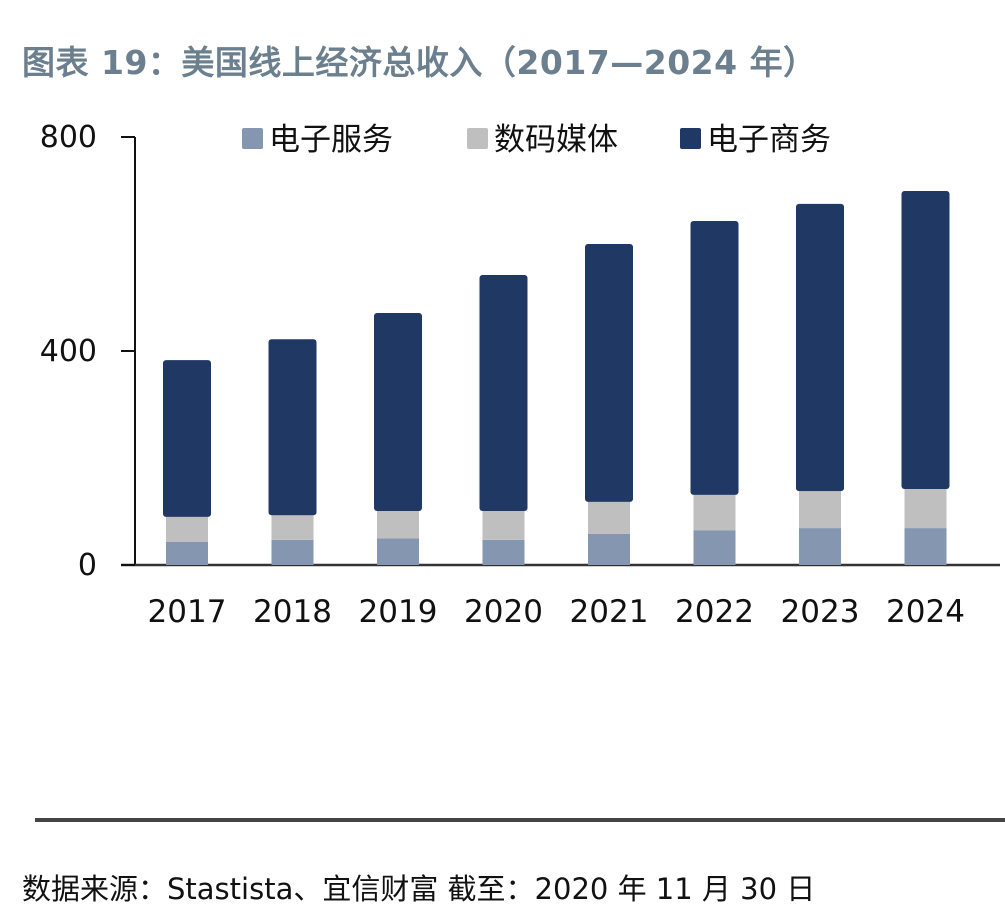 The height and width of the screenshot is (917, 1005). What do you see at coordinates (87, 565) in the screenshot?
I see `y-tick-label: 0` at bounding box center [87, 565].